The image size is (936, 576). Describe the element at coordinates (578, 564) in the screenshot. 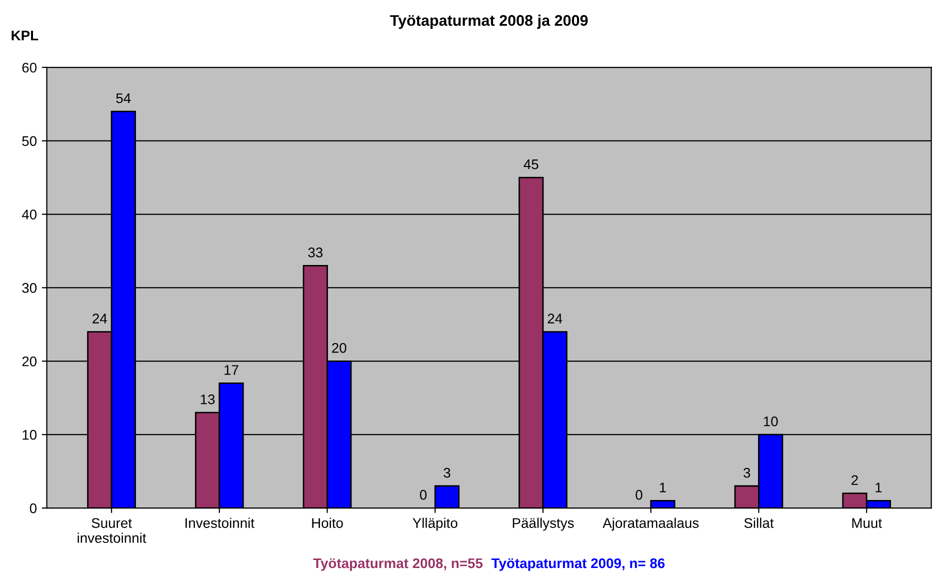

I see `text: Työtapaturmat 2009, n= 86` at that location.